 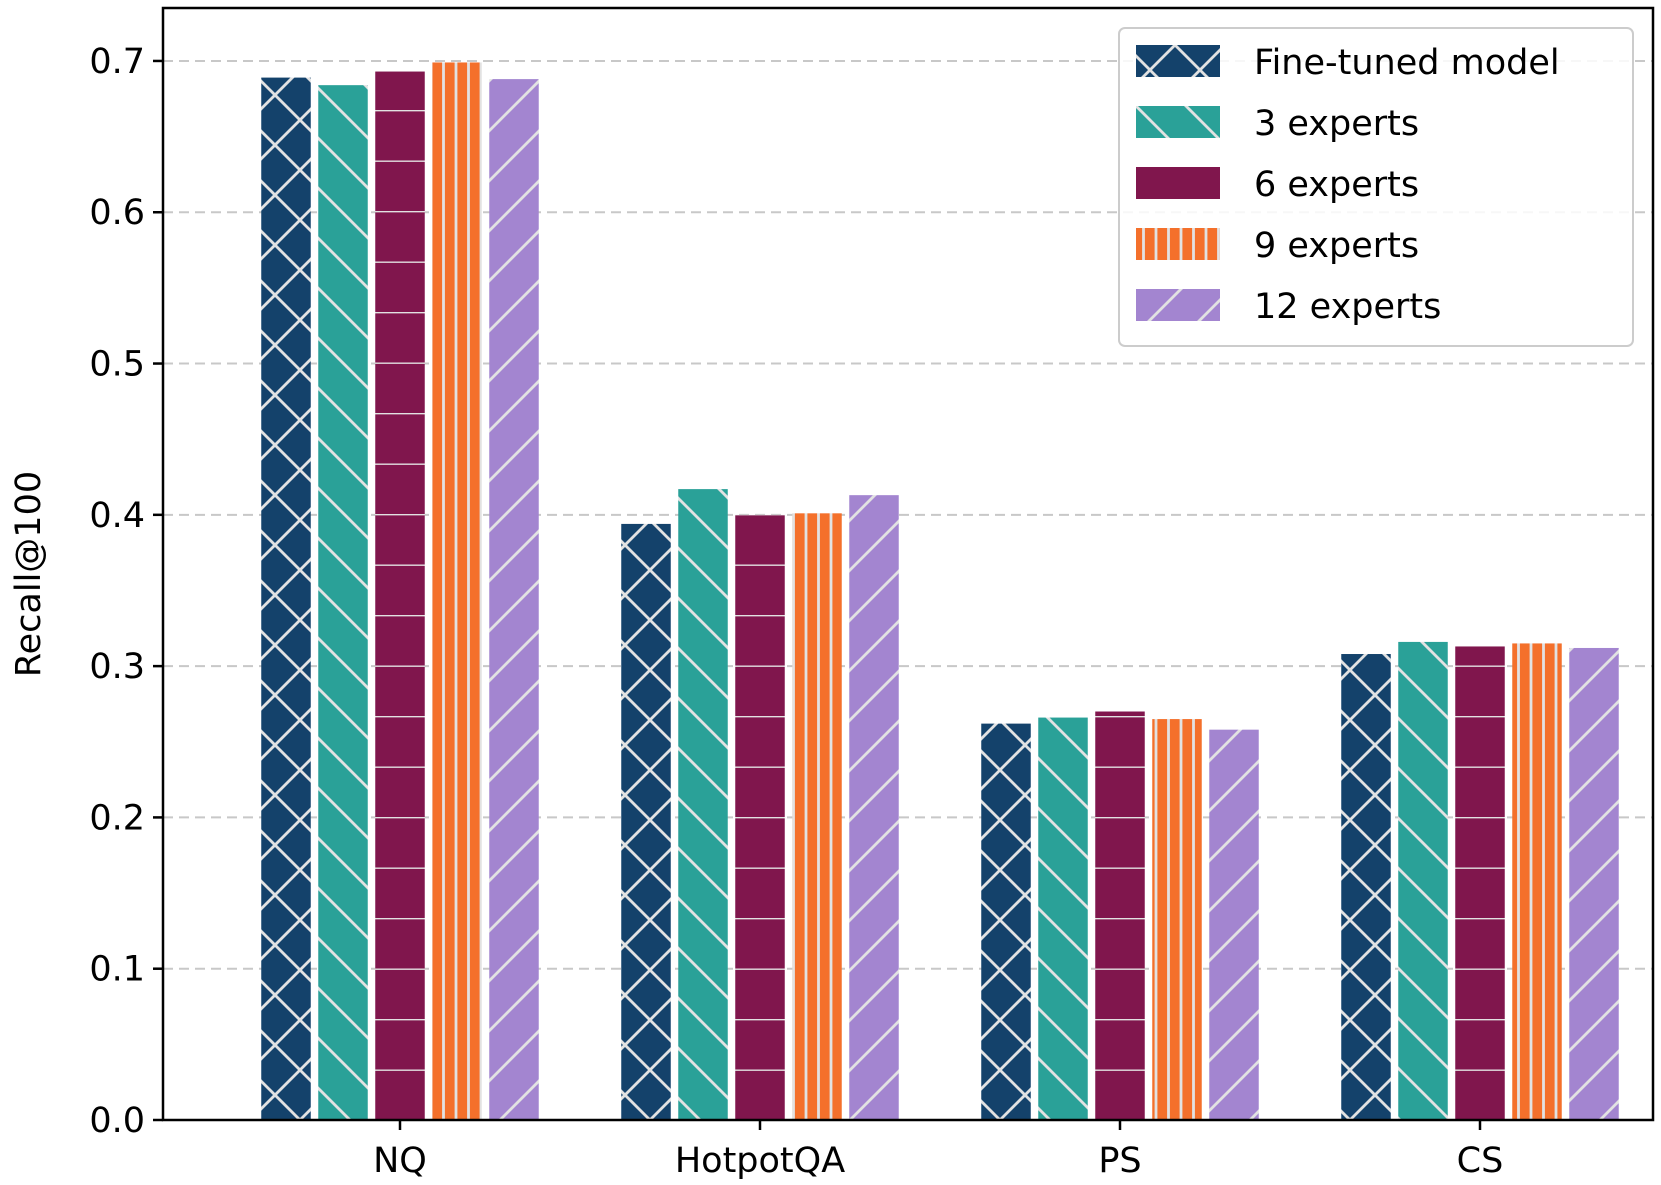 What do you see at coordinates (117, 1121) in the screenshot?
I see `y-tick-label: 0.0` at bounding box center [117, 1121].